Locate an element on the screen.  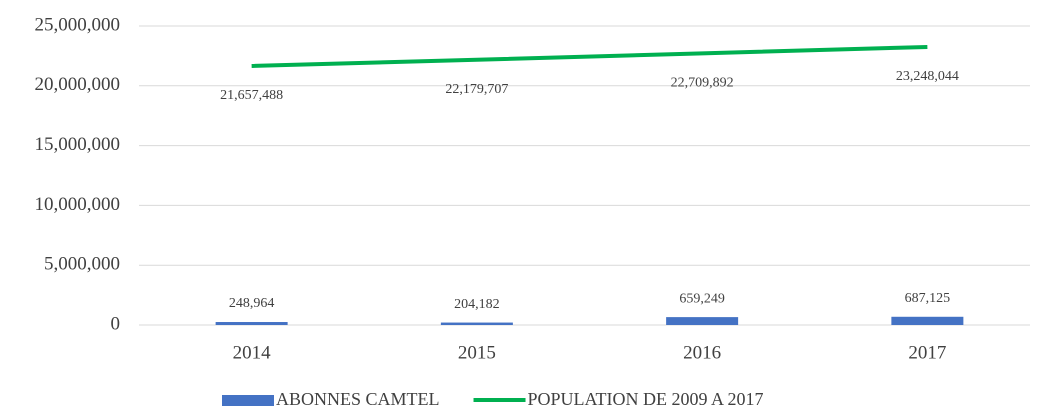
data-label: 21,657,488 is located at coordinates (251, 95).